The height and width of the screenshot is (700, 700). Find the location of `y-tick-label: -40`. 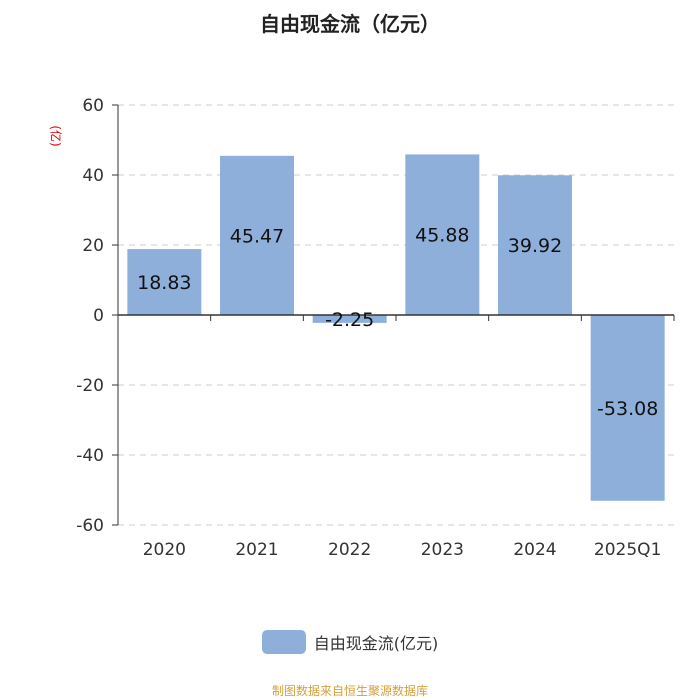

y-tick-label: -40 is located at coordinates (90, 456).